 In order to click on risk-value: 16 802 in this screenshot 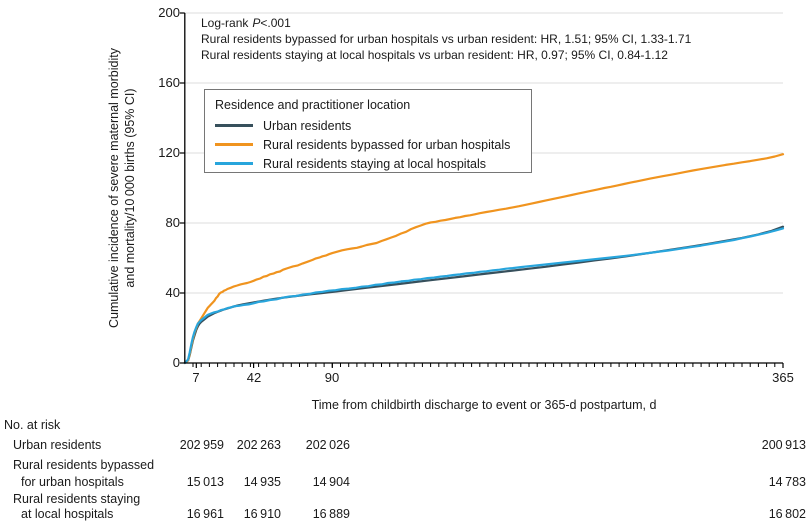, I will do `click(787, 514)`.